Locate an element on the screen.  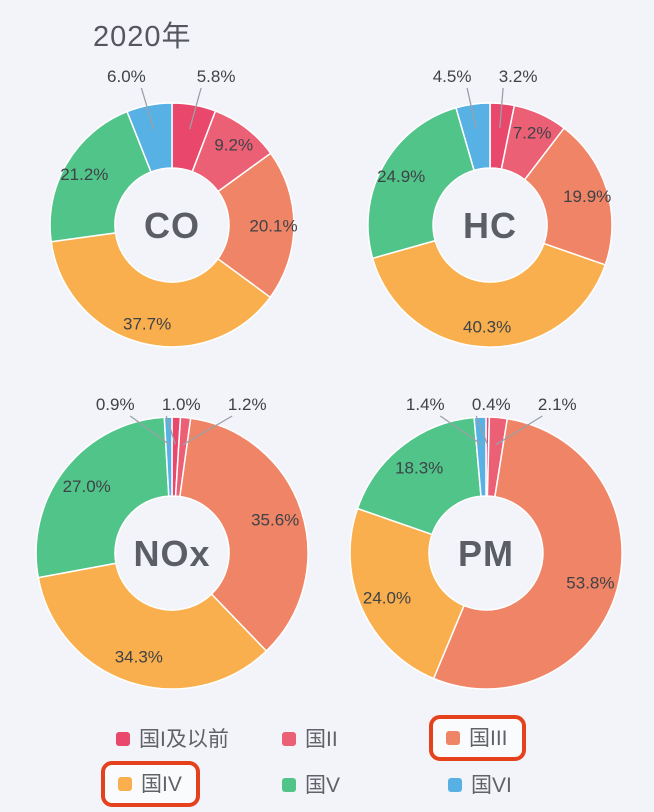
slice-value-label: 1.0% is located at coordinates (181, 404).